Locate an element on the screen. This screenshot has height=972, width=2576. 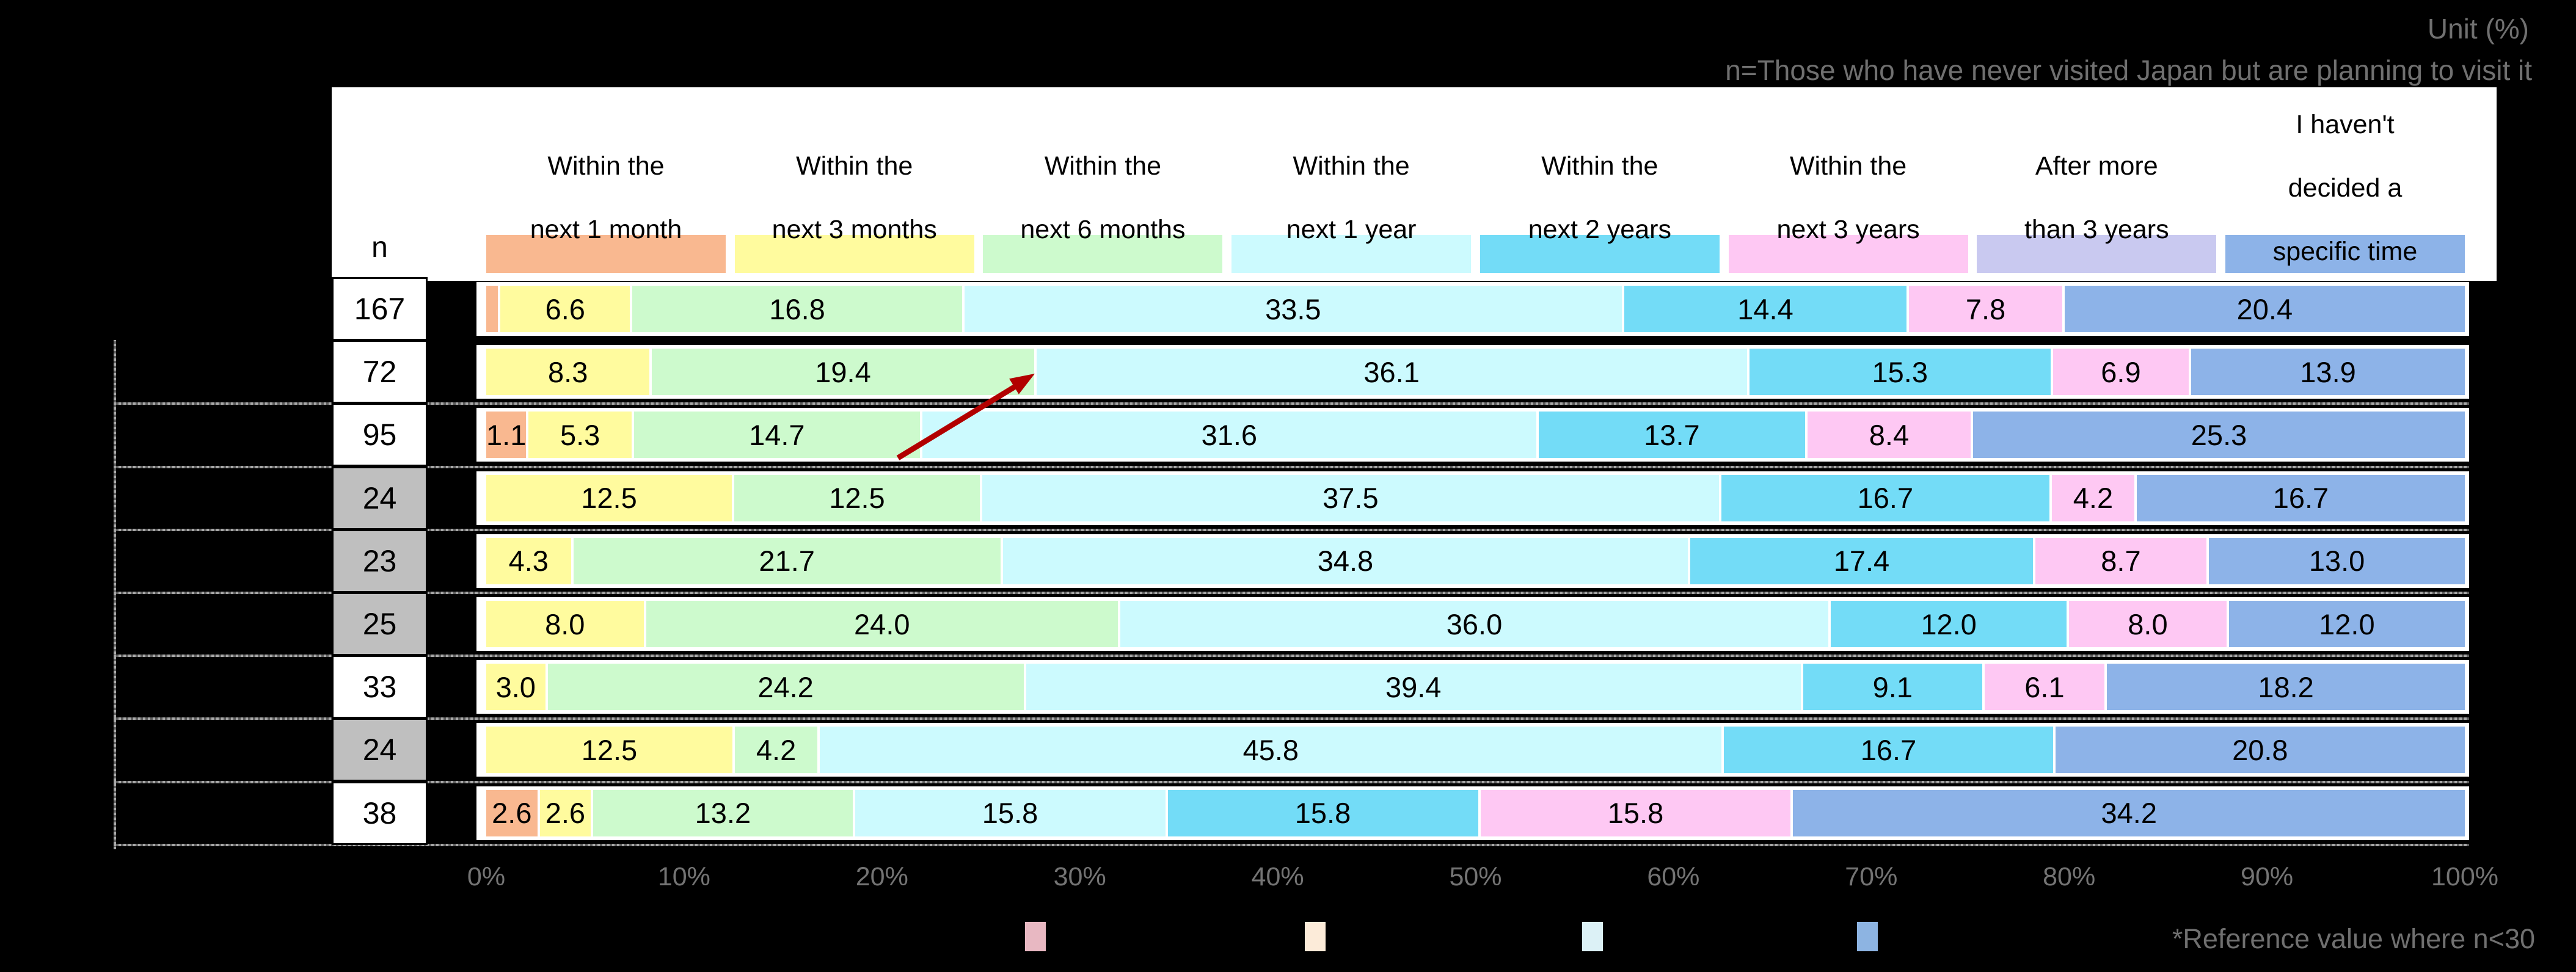
bar-segment-y2: 13.7 is located at coordinates (1671, 436).